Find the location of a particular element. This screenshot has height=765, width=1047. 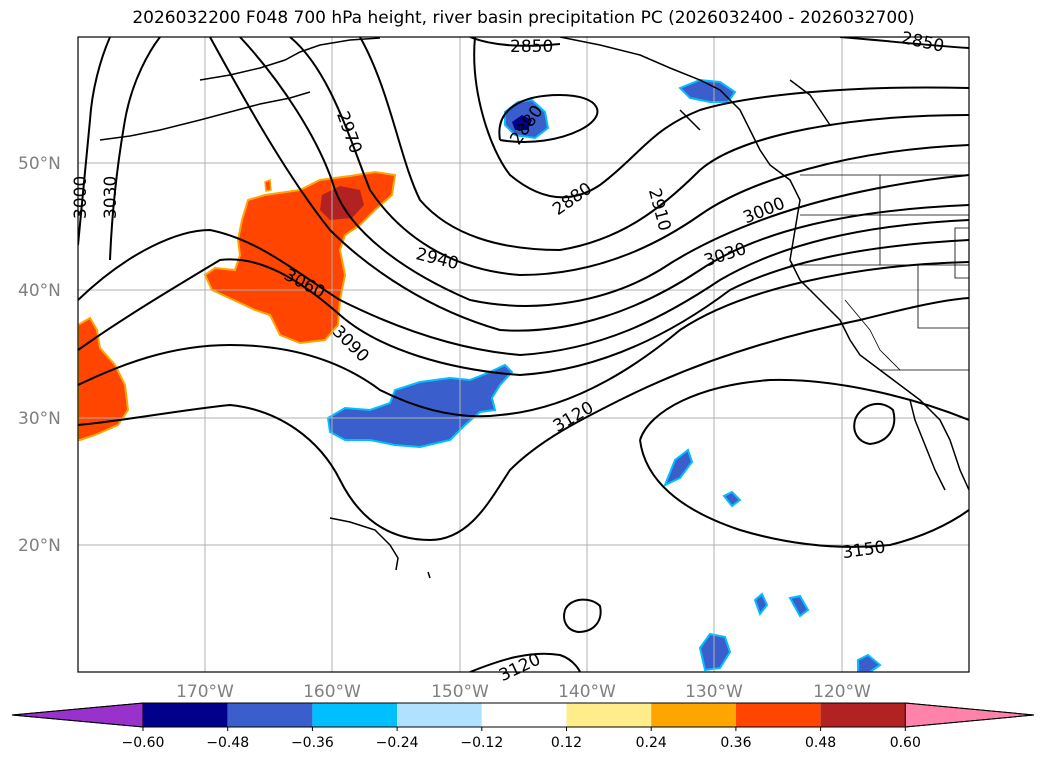

lat-label: 40°N is located at coordinates (39, 291).